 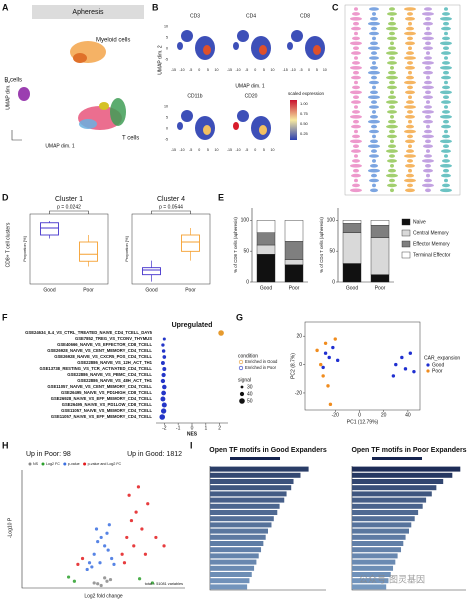 I want to click on panel-label: B, so click(x=155, y=7).